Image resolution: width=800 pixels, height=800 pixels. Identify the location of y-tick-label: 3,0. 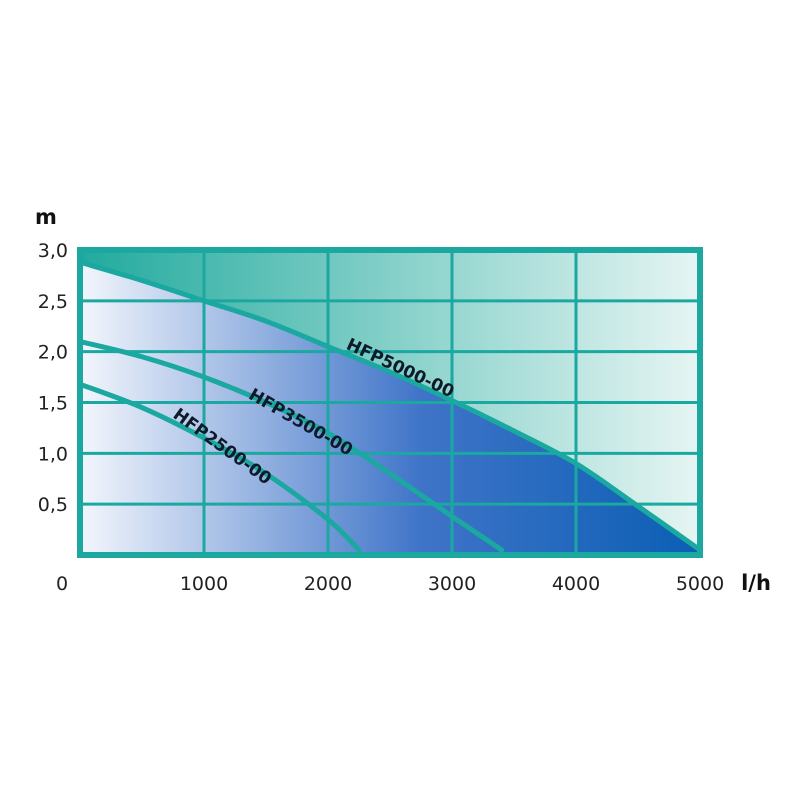
(53, 251).